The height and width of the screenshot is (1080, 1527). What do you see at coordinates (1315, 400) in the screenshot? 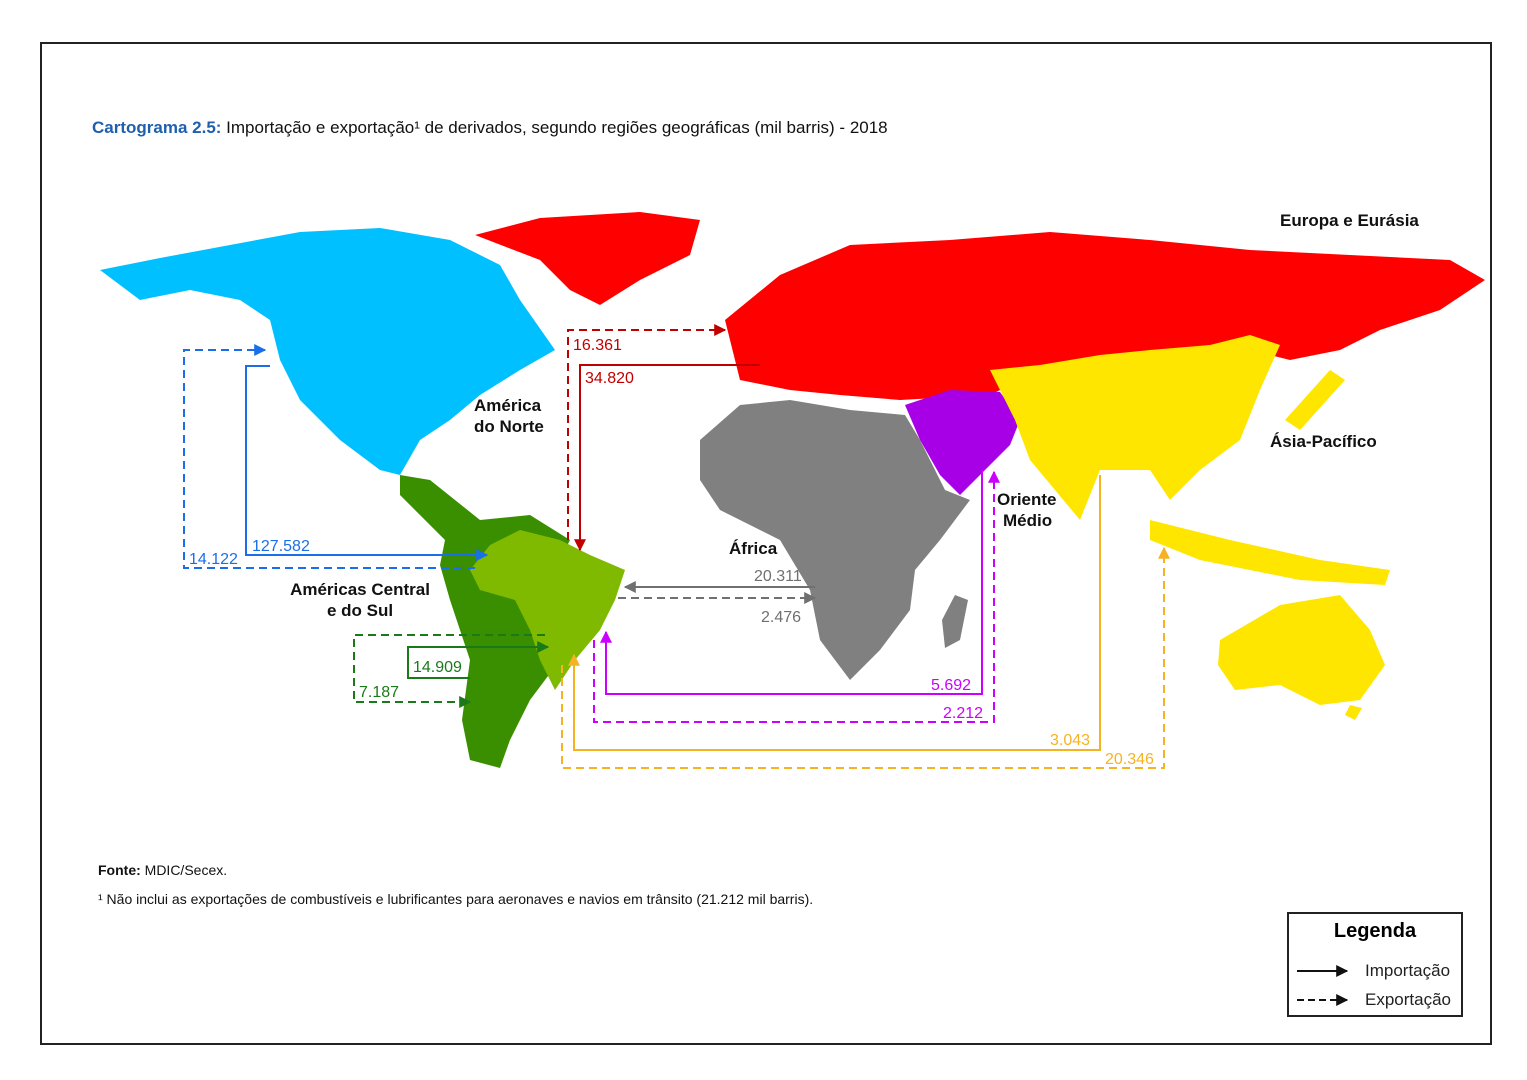
I see `japan-shape` at bounding box center [1315, 400].